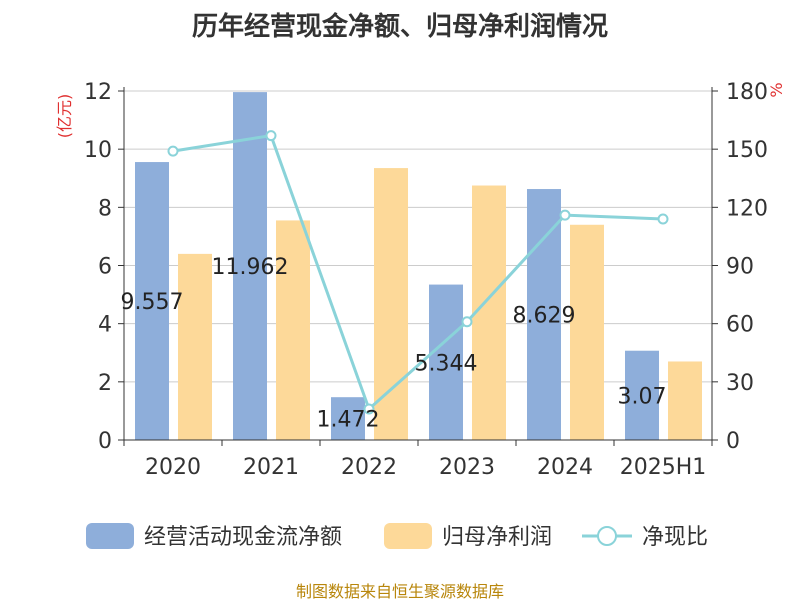 This screenshot has height=602, width=800. Describe the element at coordinates (675, 537) in the screenshot. I see `legend-label-cash-ratio: 净现比` at that location.